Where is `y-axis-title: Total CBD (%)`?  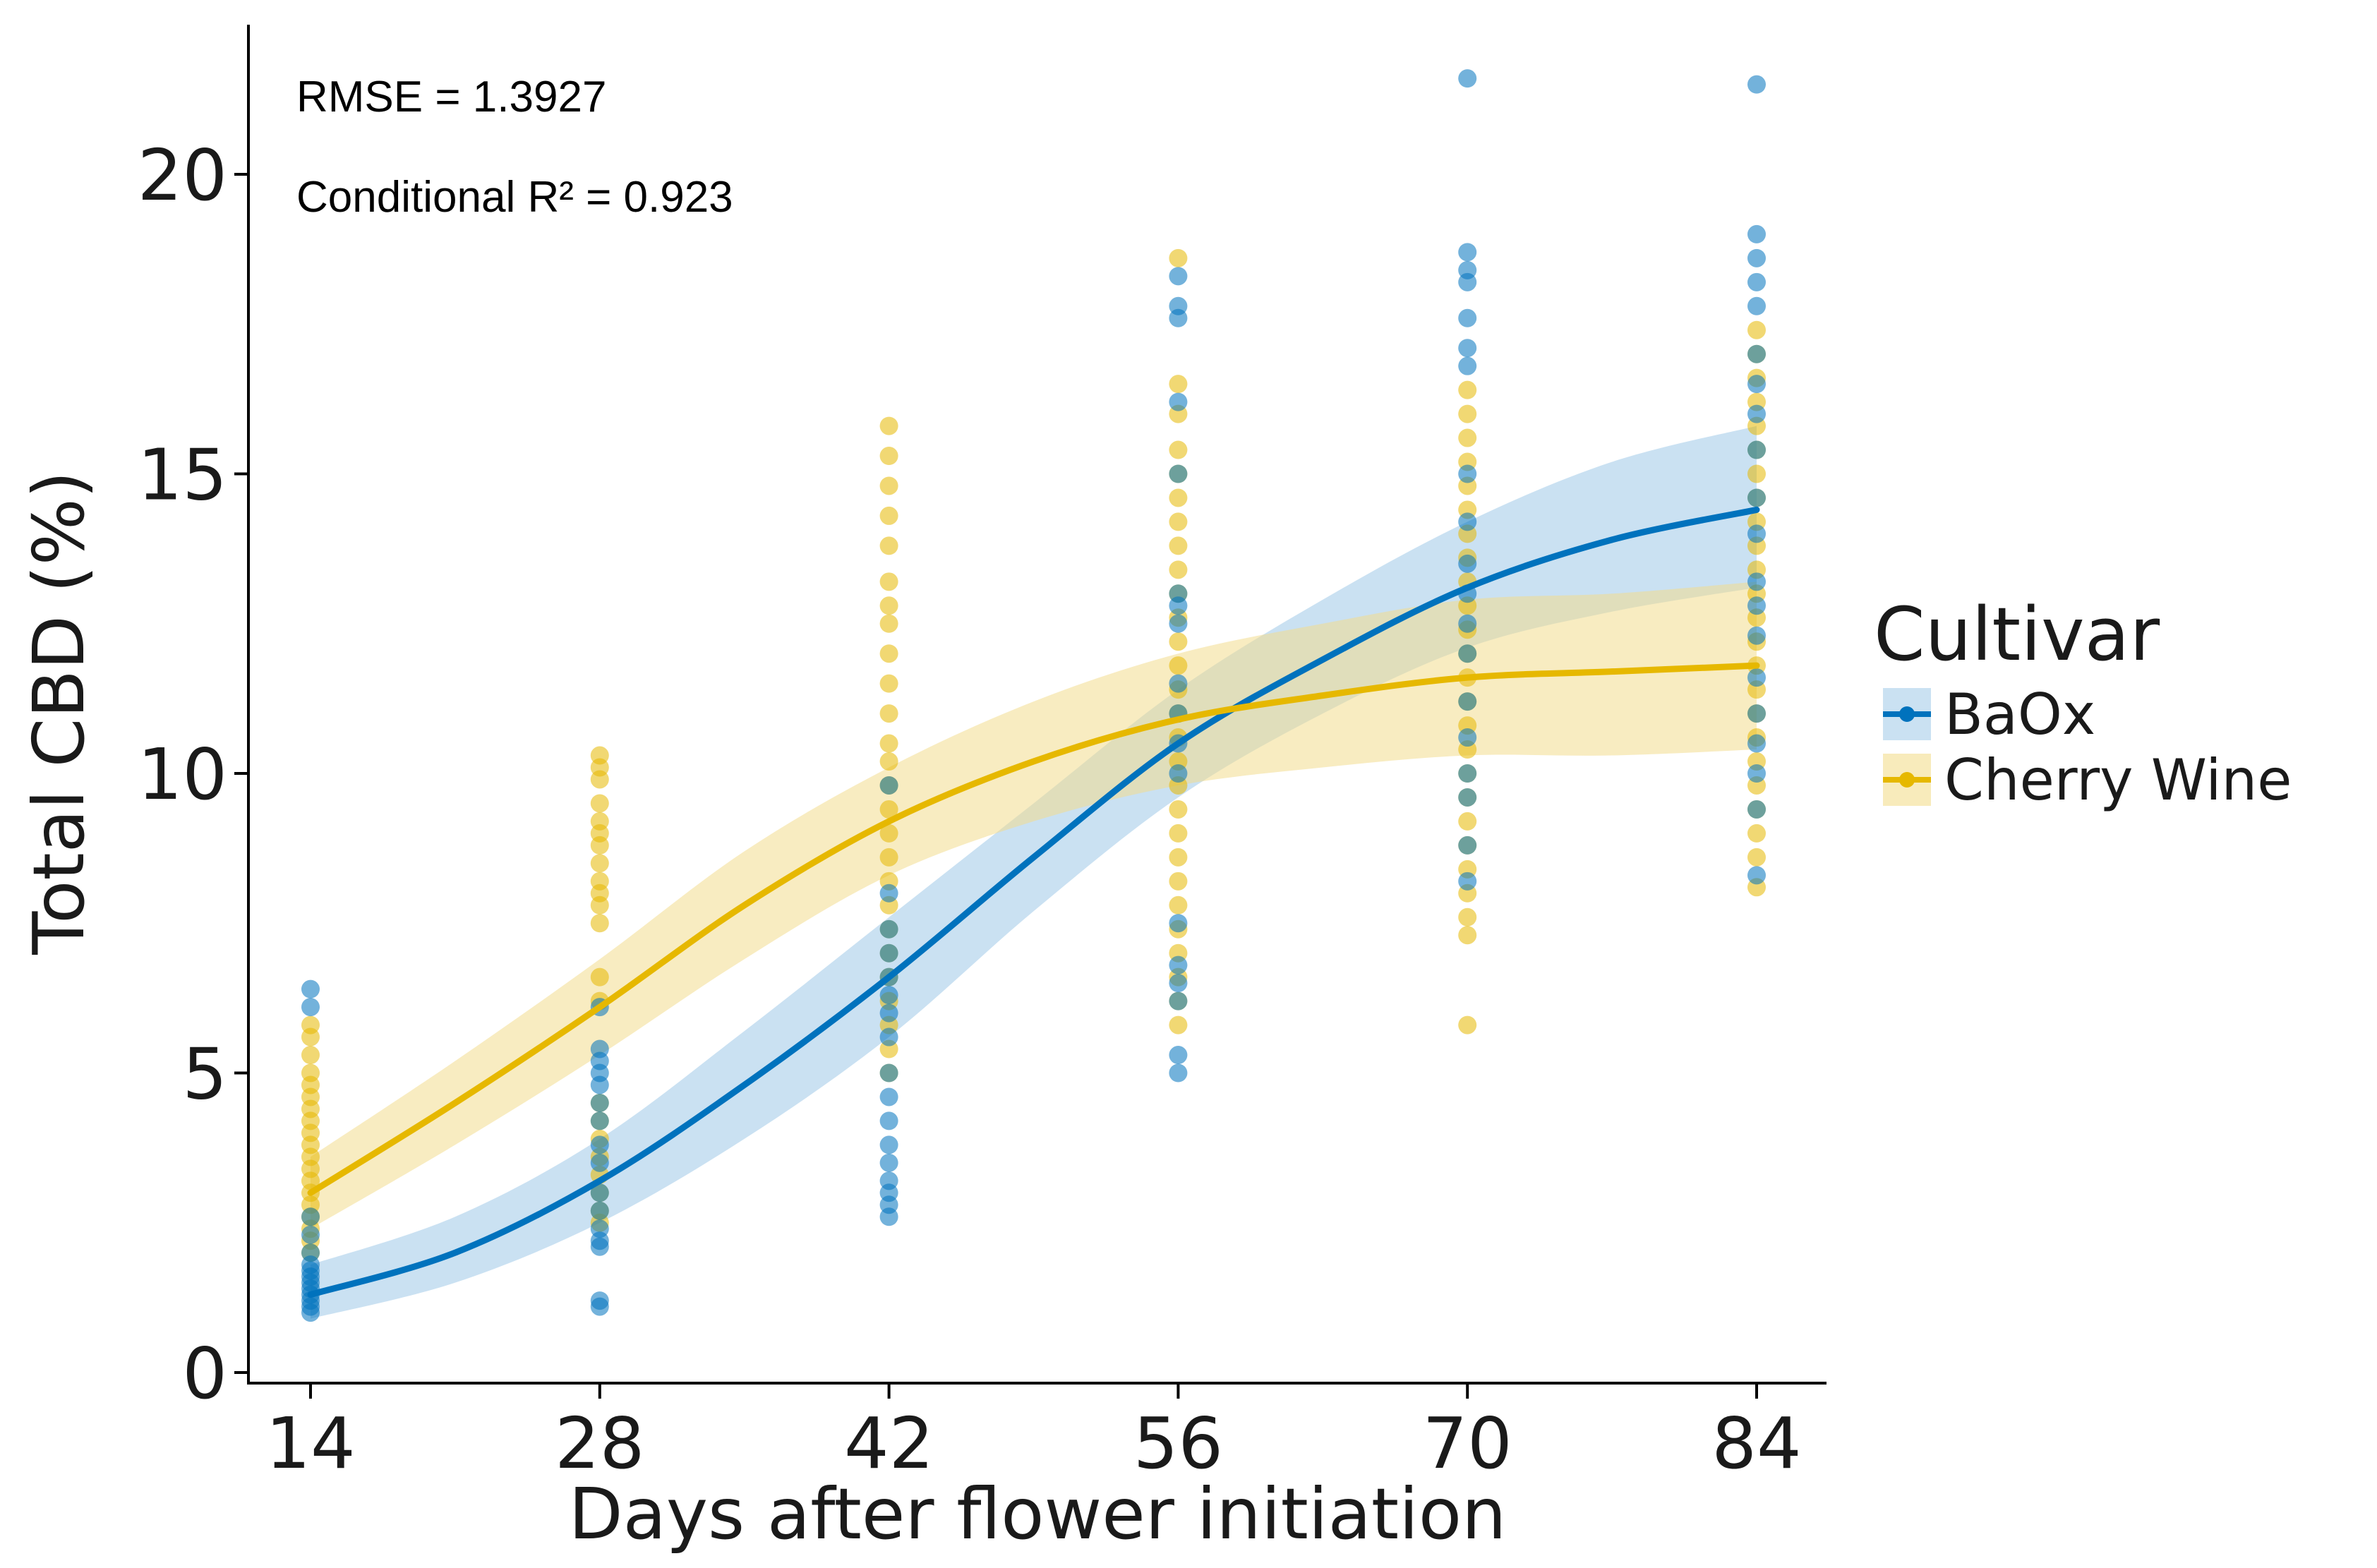
y-axis-title: Total CBD (%) is located at coordinates (59, 713).